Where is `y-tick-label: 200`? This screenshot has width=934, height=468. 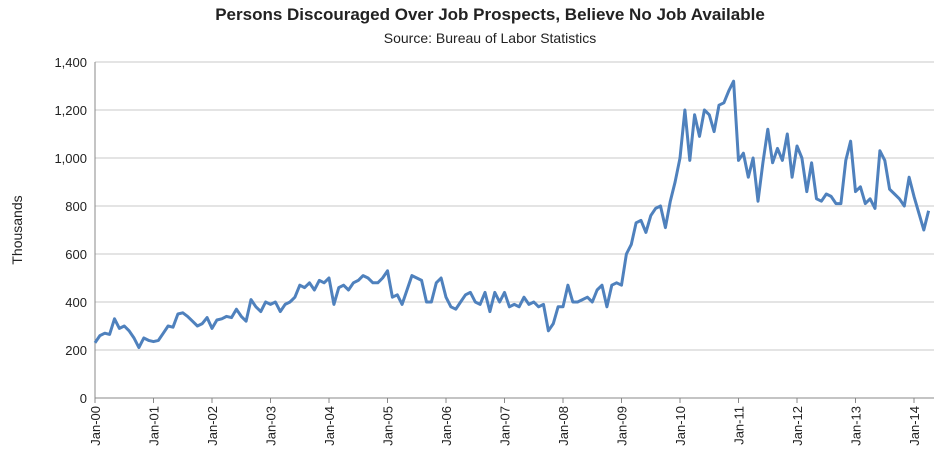
y-tick-label: 200 is located at coordinates (76, 350).